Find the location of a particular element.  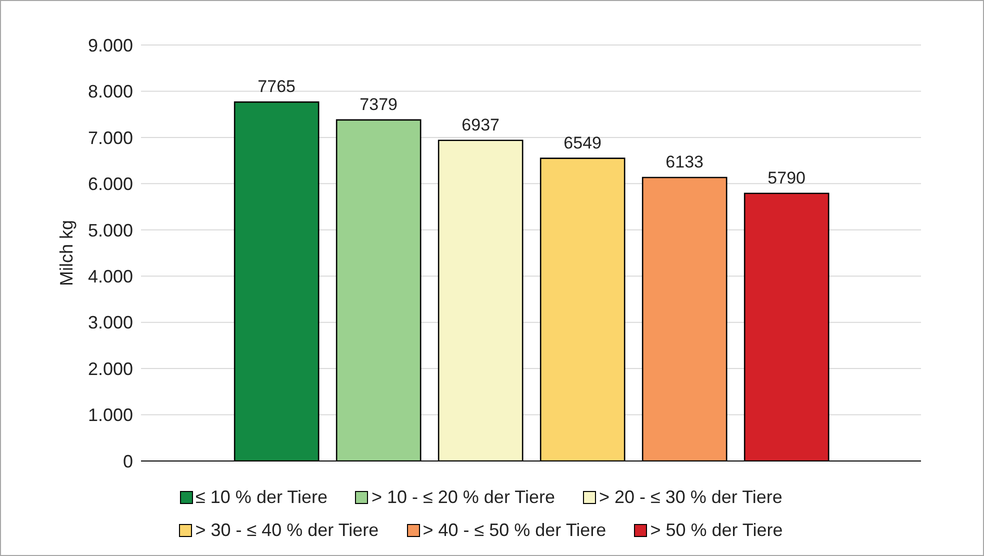

y-tick-label: 3.000 is located at coordinates (110, 322).